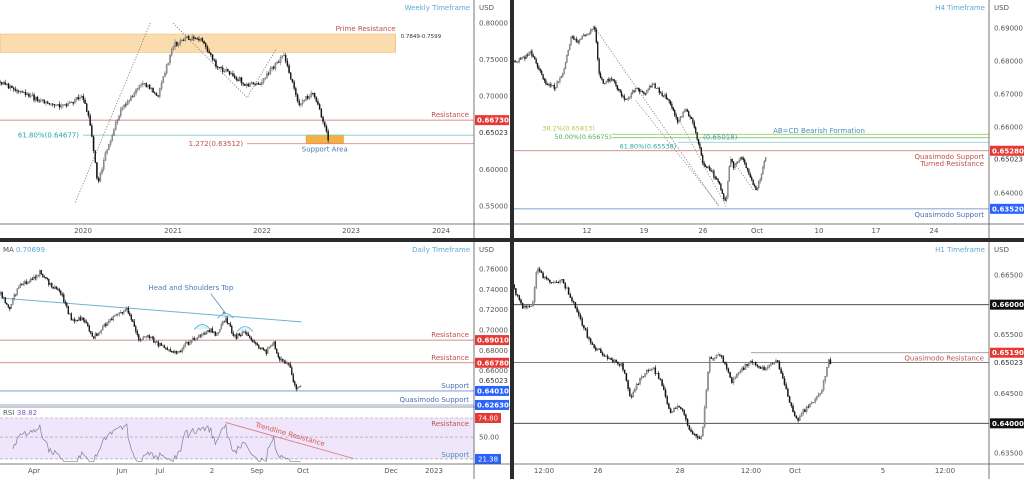 Image resolution: width=1024 pixels, height=479 pixels. Describe the element at coordinates (351, 231) in the screenshot. I see `time-tick-label: 2023` at that location.